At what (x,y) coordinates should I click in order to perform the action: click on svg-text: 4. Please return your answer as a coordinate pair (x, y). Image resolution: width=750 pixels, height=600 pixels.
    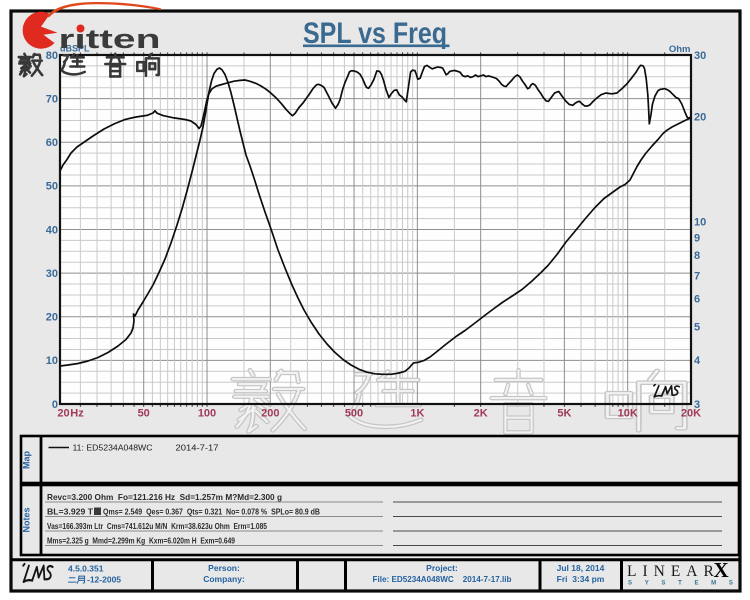
    Looking at the image, I should click on (697, 361).